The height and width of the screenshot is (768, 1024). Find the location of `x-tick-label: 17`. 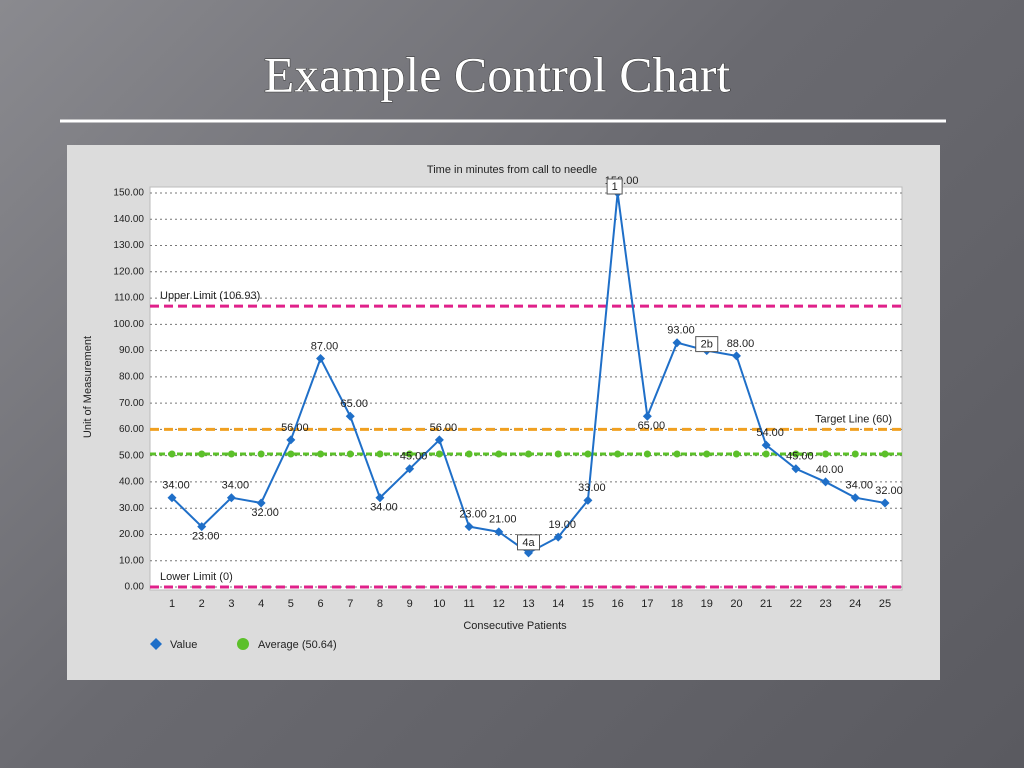

x-tick-label: 17 is located at coordinates (647, 604).